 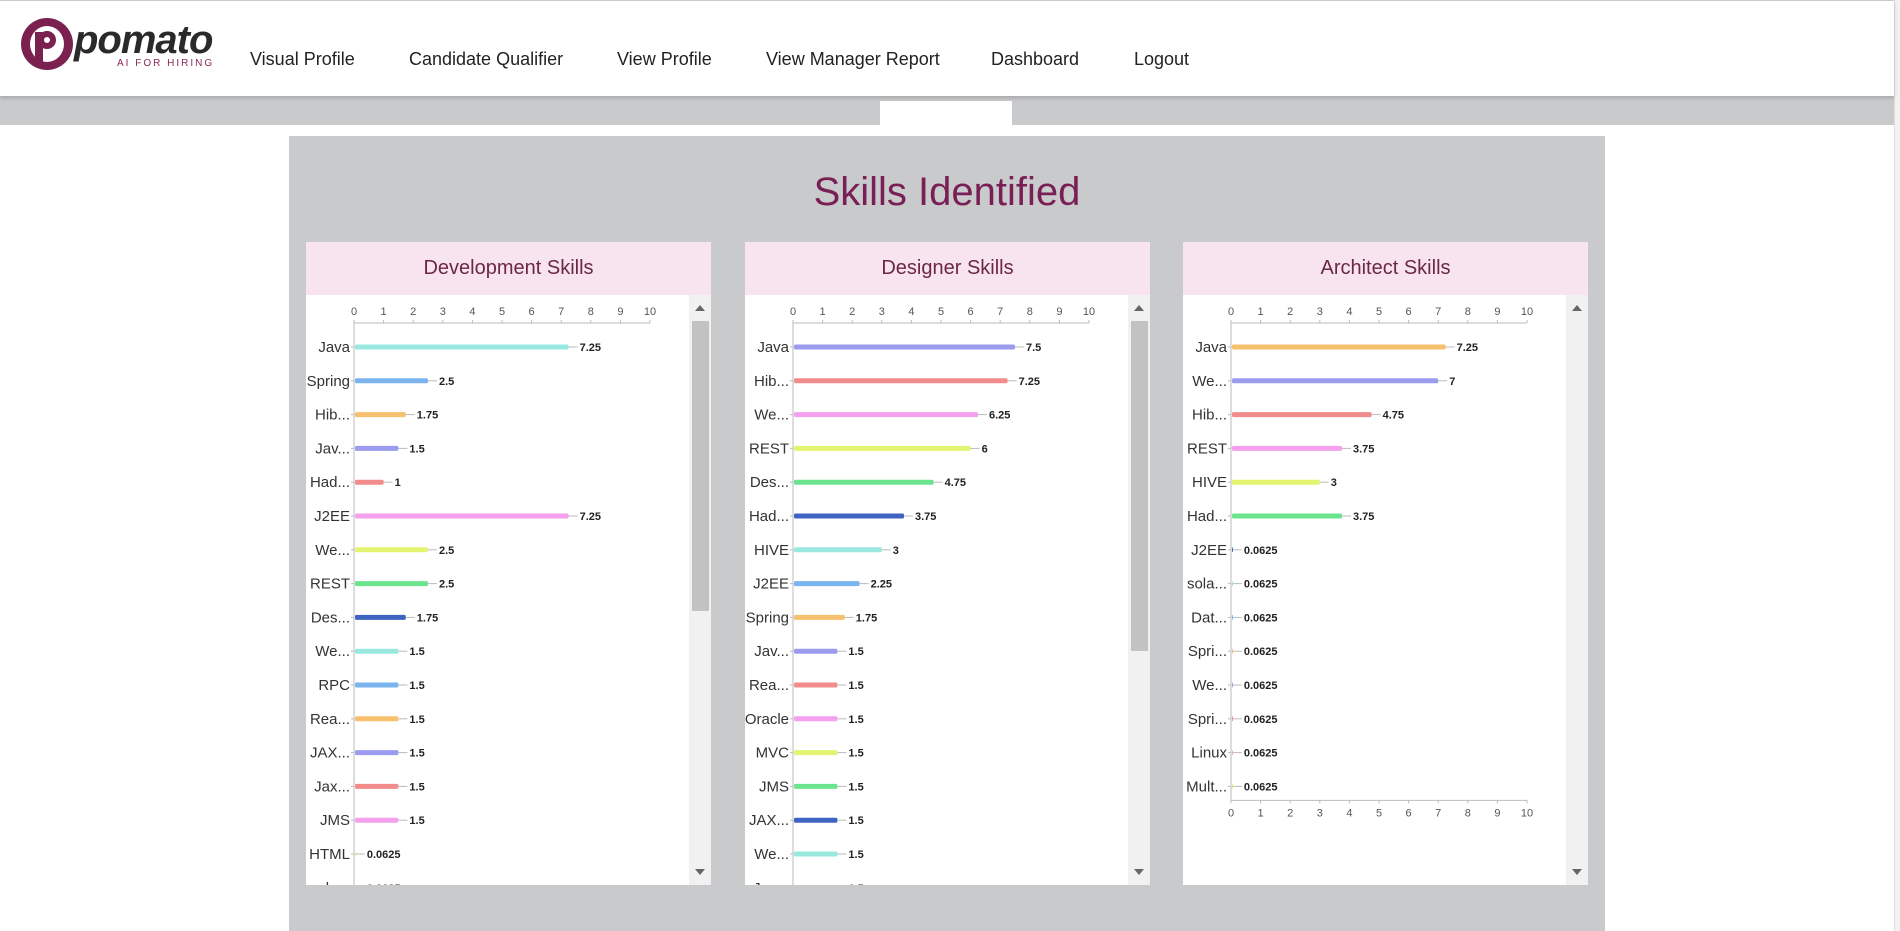 I want to click on nav-view-manager-report: View Manager Report, so click(x=853, y=59).